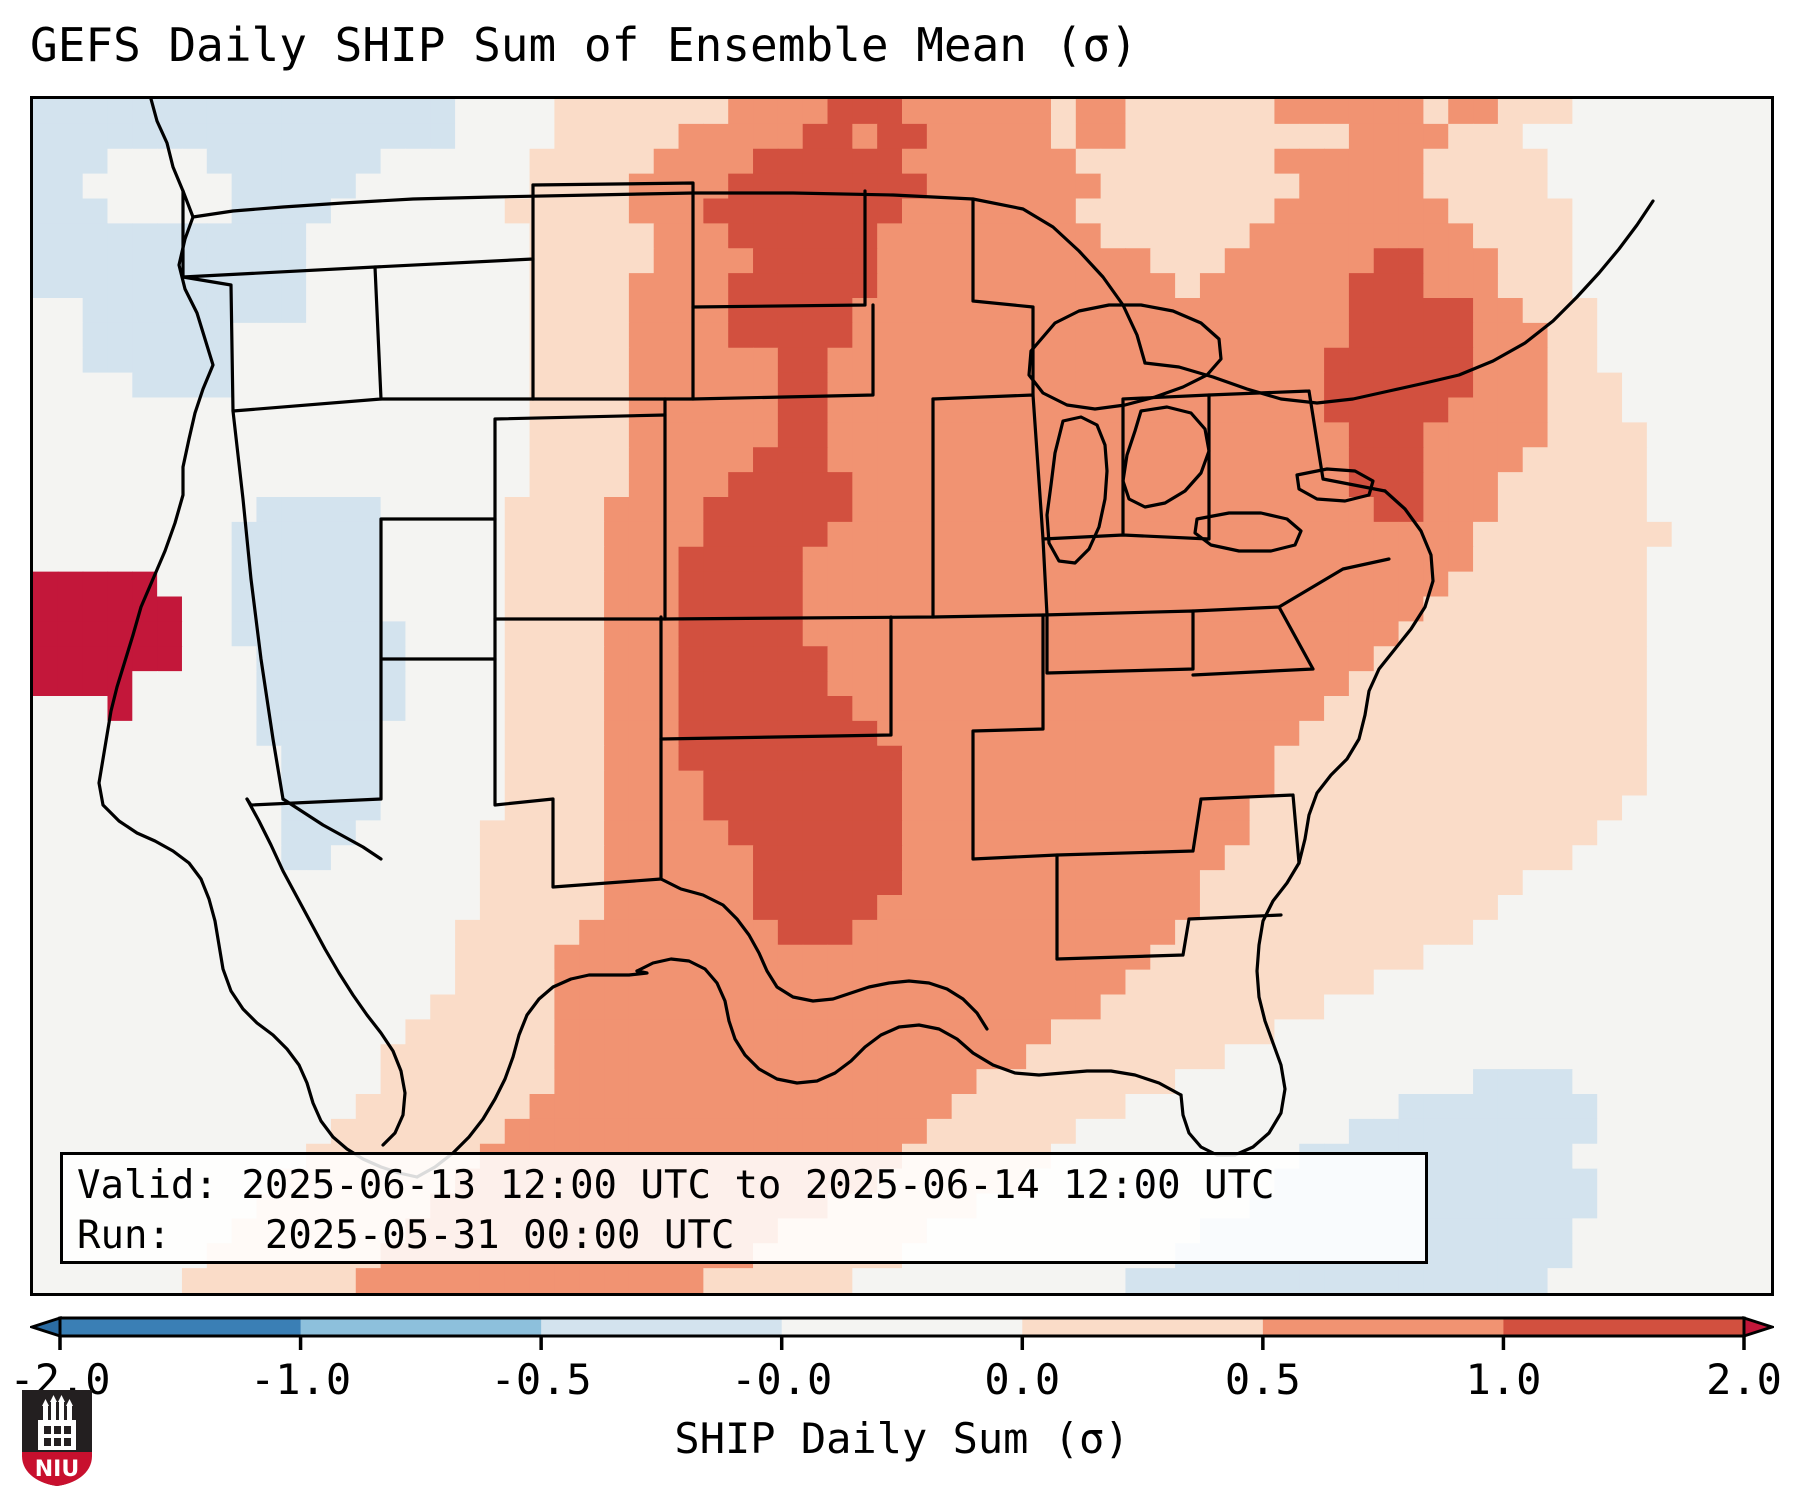 Image resolution: width=1803 pixels, height=1506 pixels. What do you see at coordinates (57, 1436) in the screenshot?
I see `tower-windows` at bounding box center [57, 1436].